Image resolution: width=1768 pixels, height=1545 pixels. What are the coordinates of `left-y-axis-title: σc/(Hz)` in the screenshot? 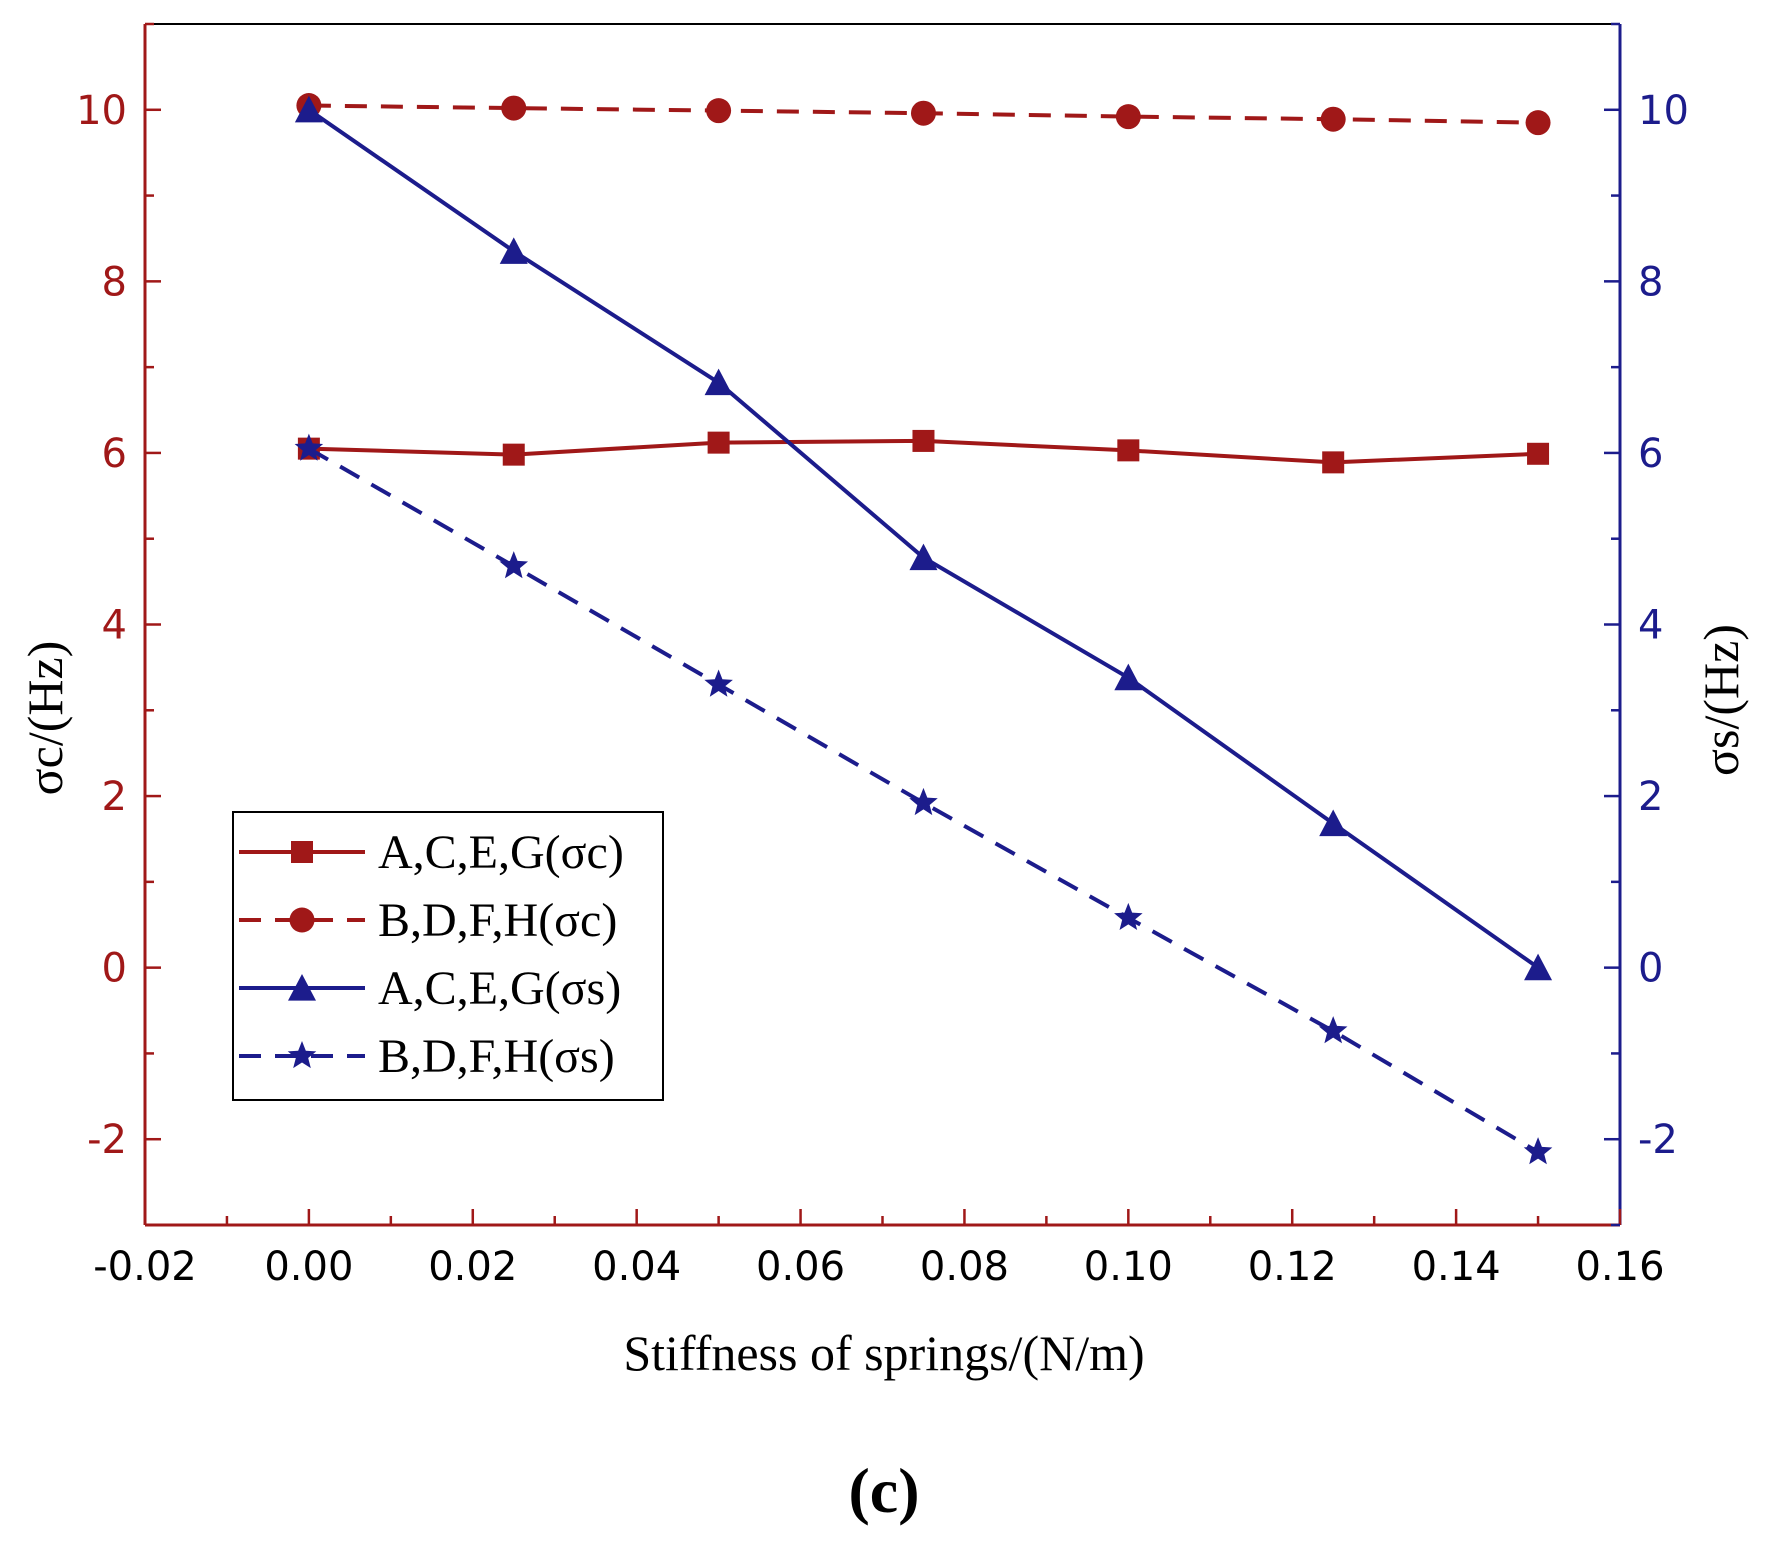 It's located at (45, 718).